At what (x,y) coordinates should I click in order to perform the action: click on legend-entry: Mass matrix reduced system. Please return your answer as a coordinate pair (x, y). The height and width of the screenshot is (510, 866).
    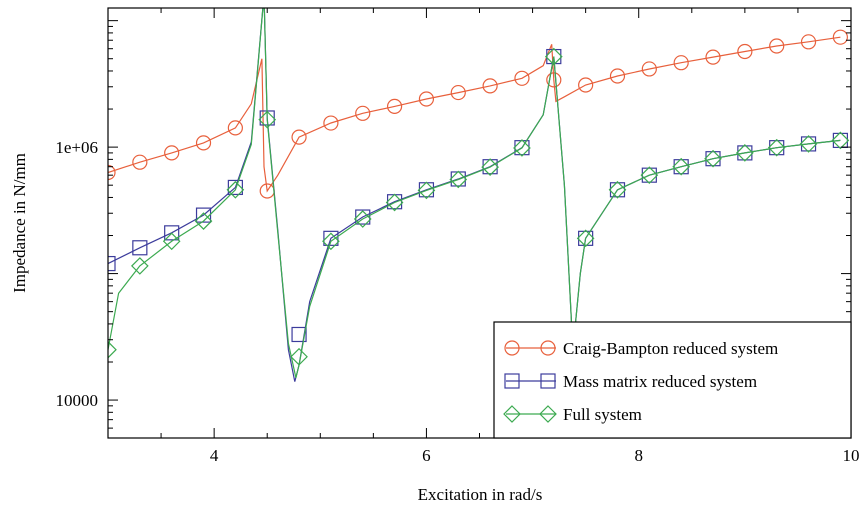
    Looking at the image, I should click on (630, 381).